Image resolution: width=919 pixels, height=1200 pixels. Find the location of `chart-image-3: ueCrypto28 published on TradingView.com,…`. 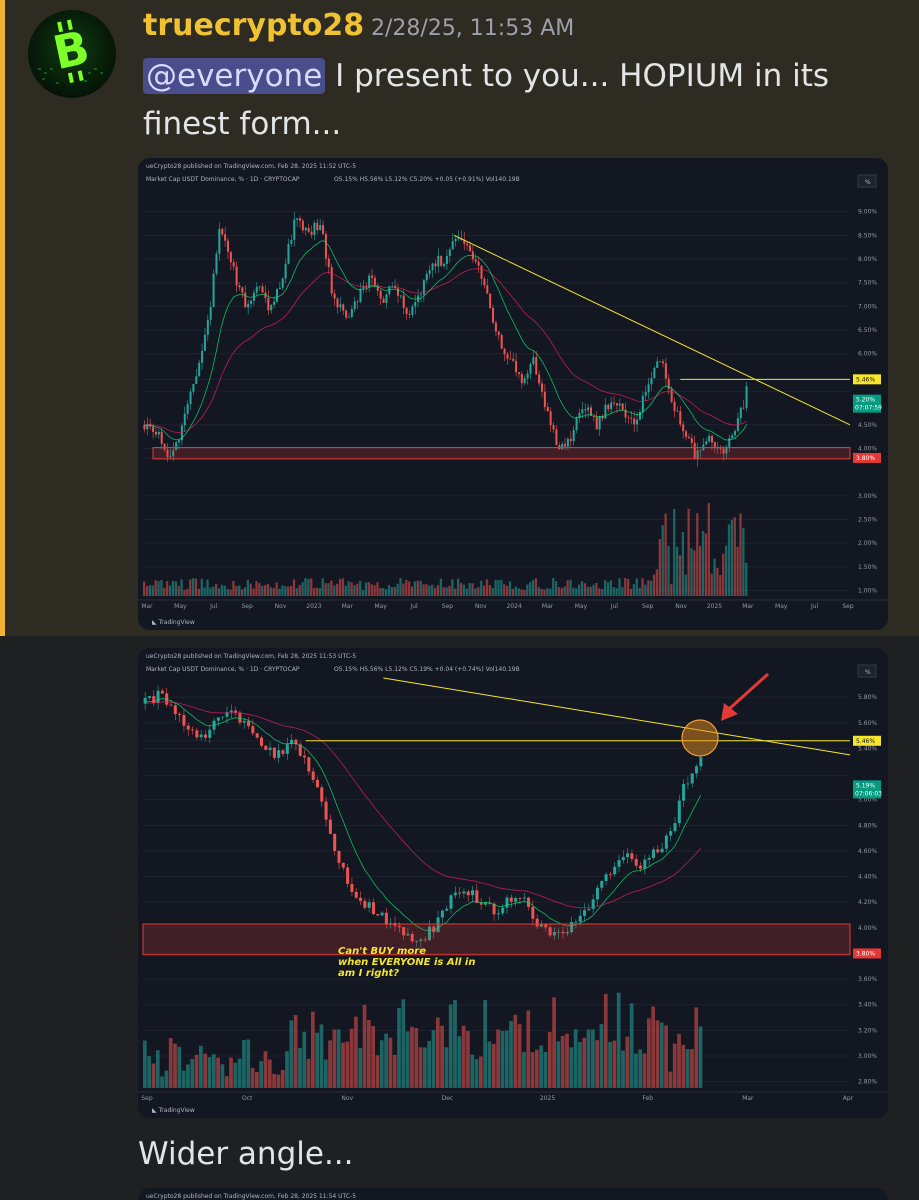

chart-image-3: ueCrypto28 published on TradingView.com,… is located at coordinates (513, 1194).